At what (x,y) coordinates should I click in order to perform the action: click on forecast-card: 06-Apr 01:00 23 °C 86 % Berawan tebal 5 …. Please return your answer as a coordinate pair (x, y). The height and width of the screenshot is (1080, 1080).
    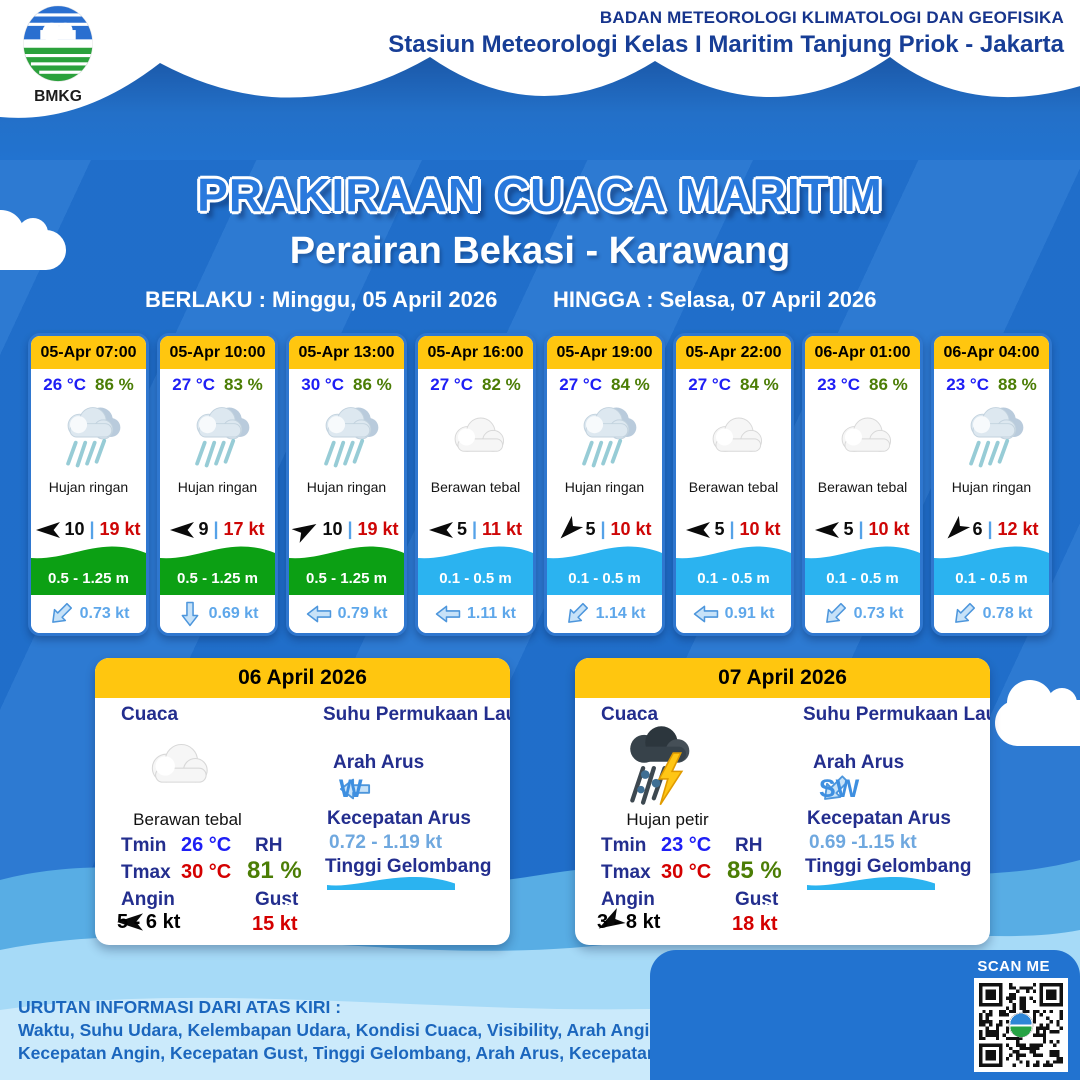
    Looking at the image, I should click on (862, 484).